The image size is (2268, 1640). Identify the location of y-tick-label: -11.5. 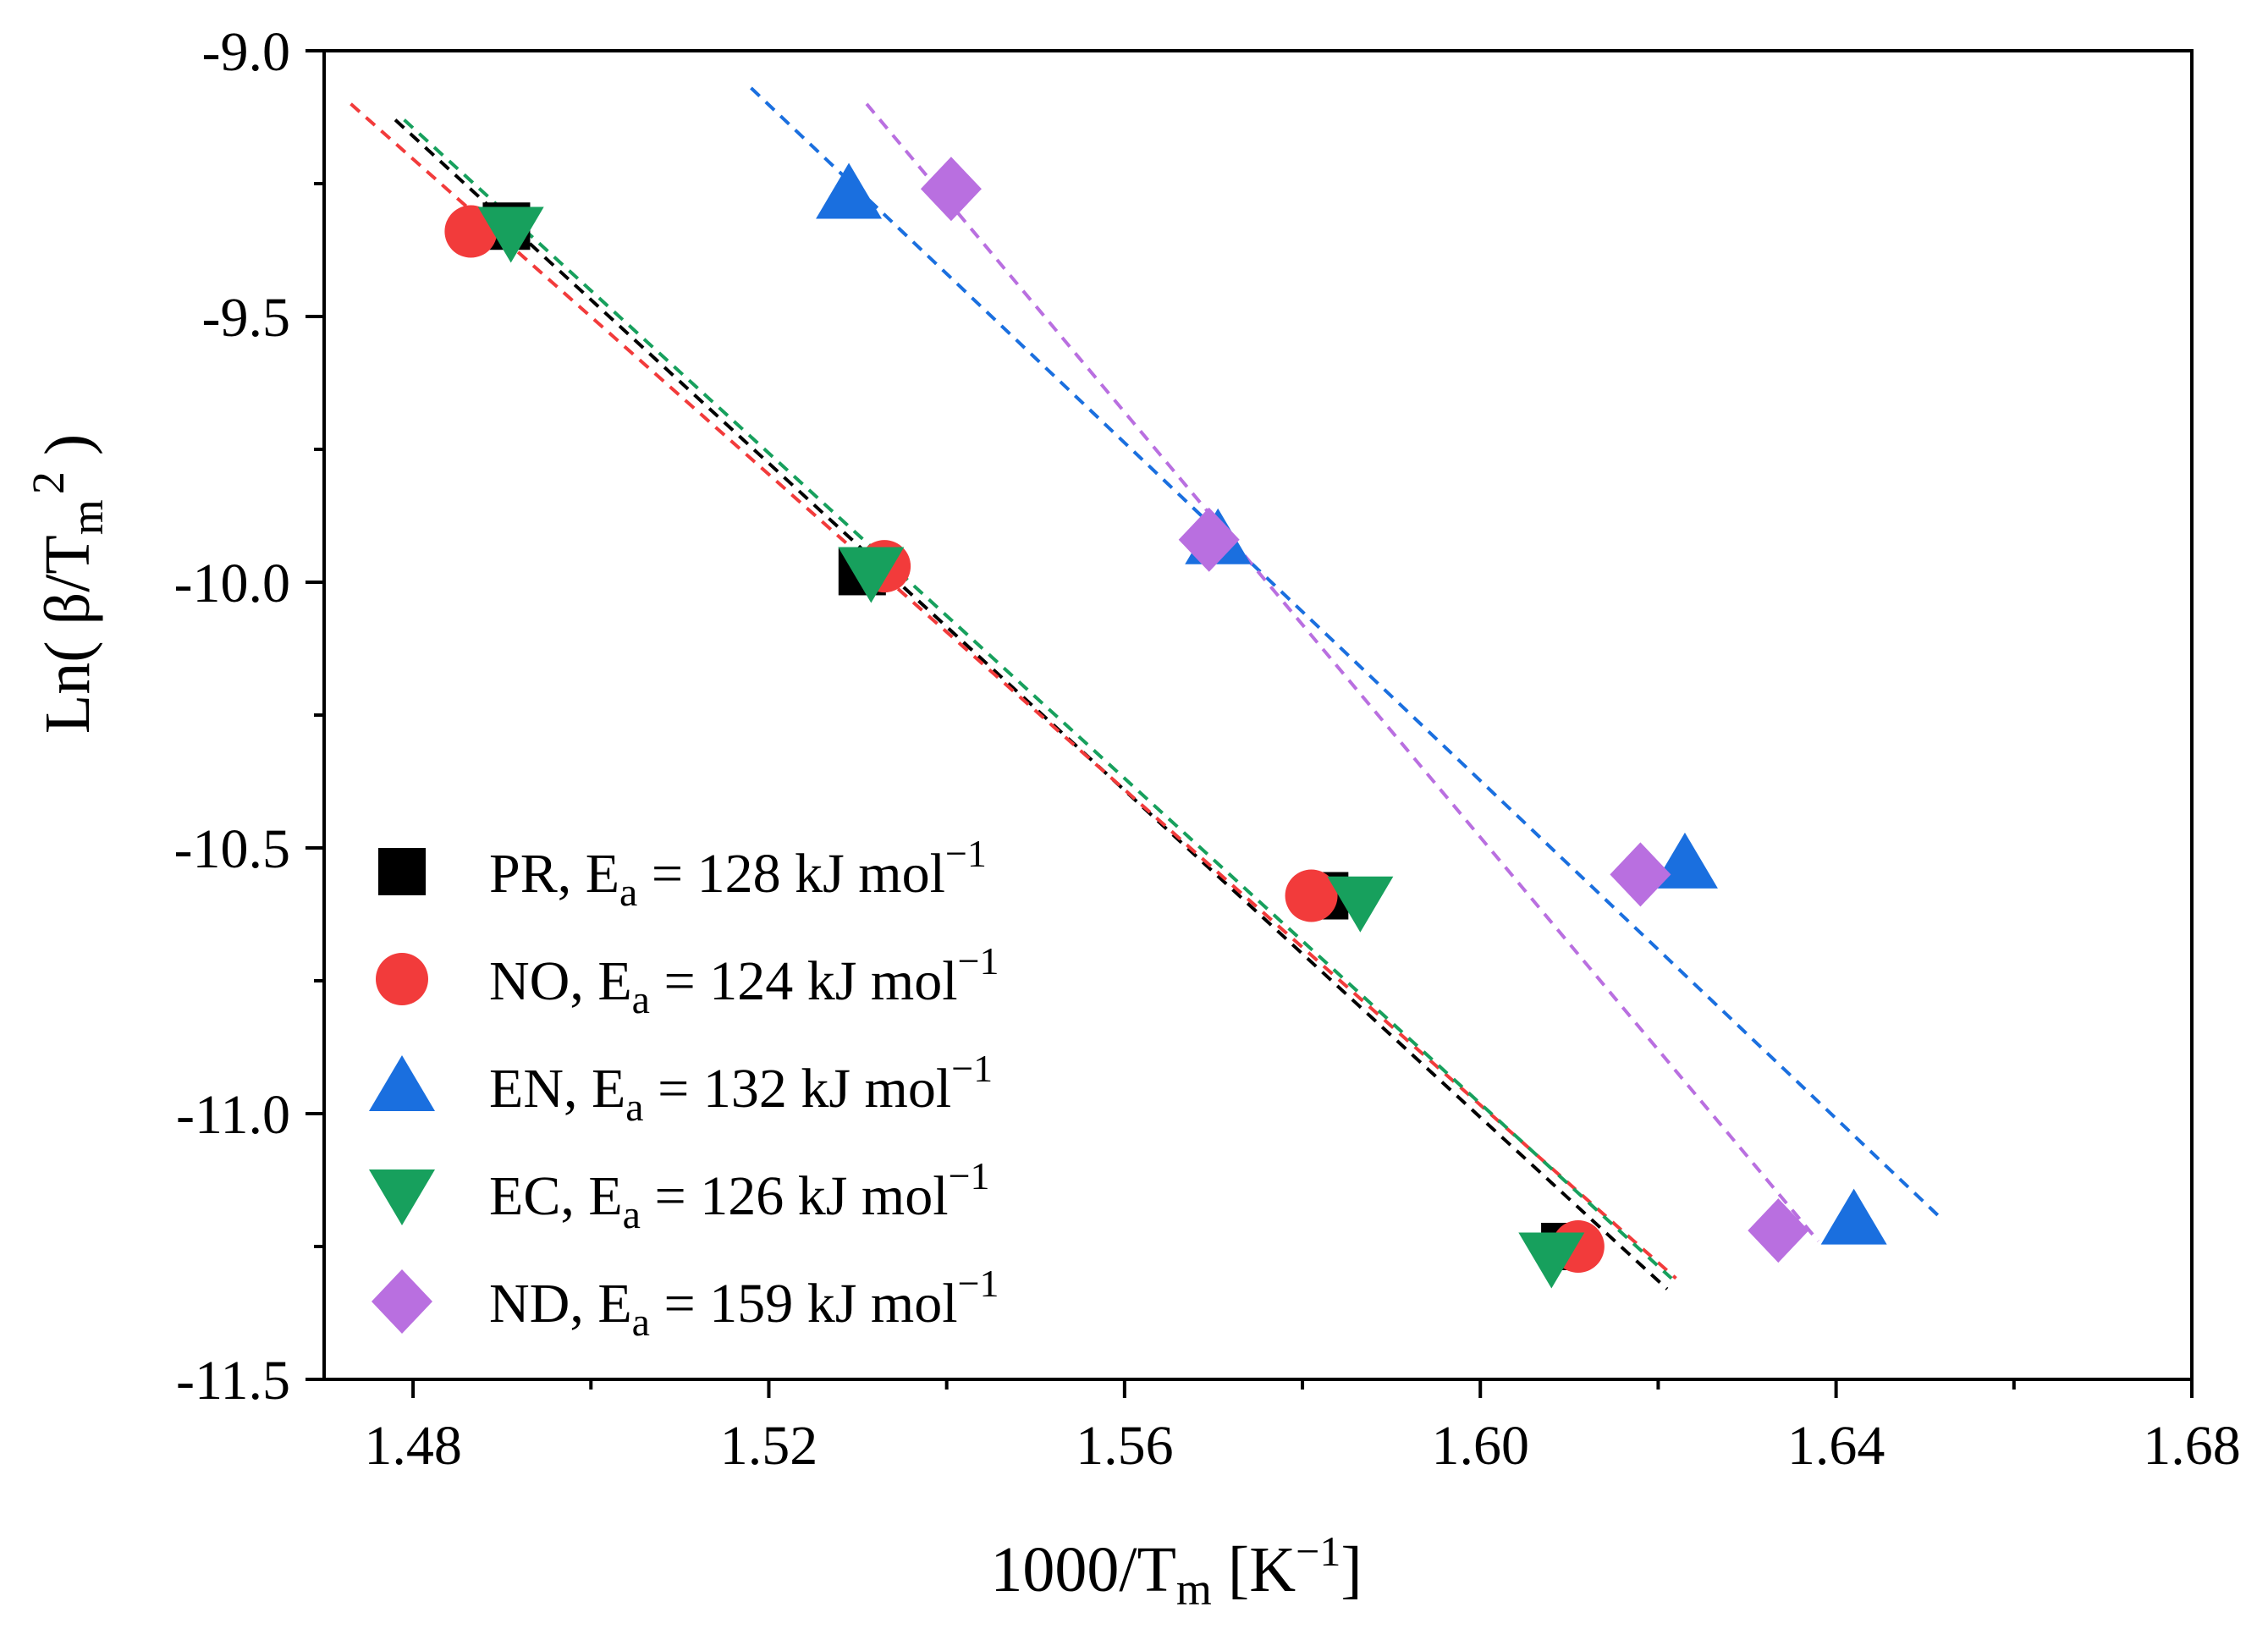
(233, 1381).